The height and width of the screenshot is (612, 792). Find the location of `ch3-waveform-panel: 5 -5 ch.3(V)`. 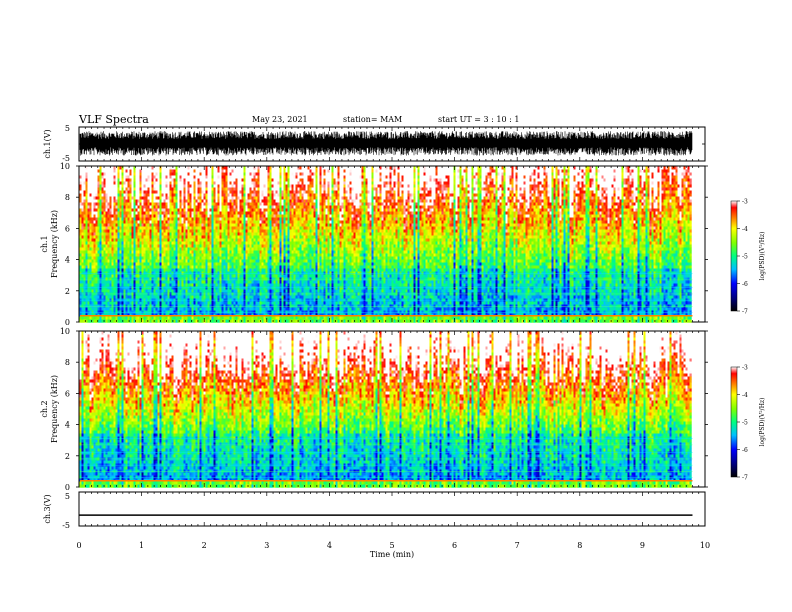

ch3-waveform-panel: 5 -5 ch.3(V) is located at coordinates (374, 511).